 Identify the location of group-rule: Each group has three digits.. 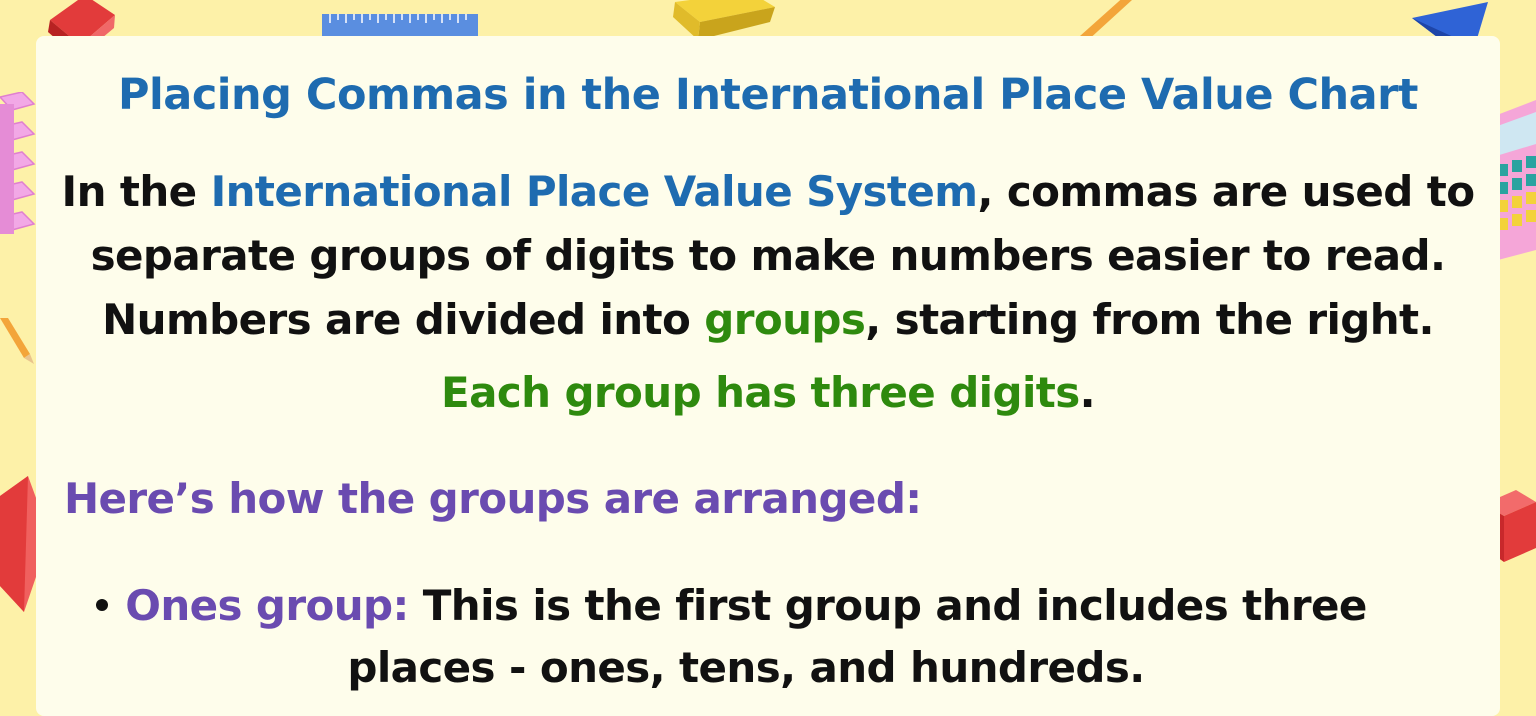
(768, 392).